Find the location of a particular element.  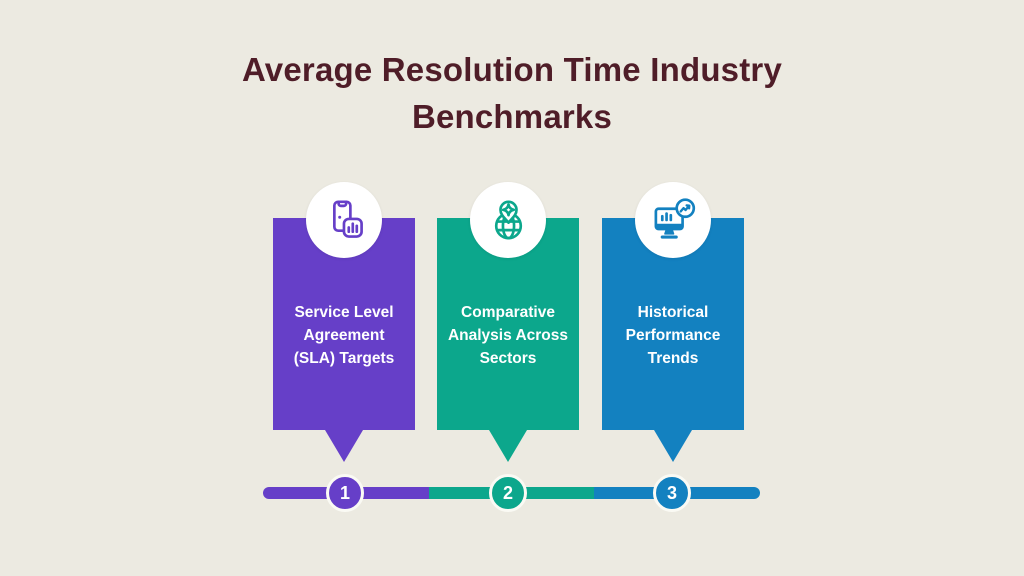

step-badge-1: 1 is located at coordinates (345, 493).